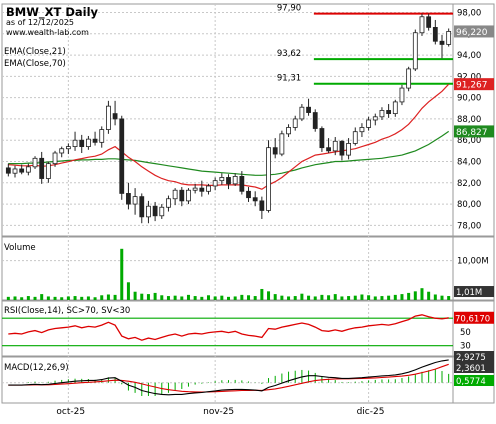  Describe the element at coordinates (469, 99) in the screenshot. I see `price-tick-label: 90,00` at that location.